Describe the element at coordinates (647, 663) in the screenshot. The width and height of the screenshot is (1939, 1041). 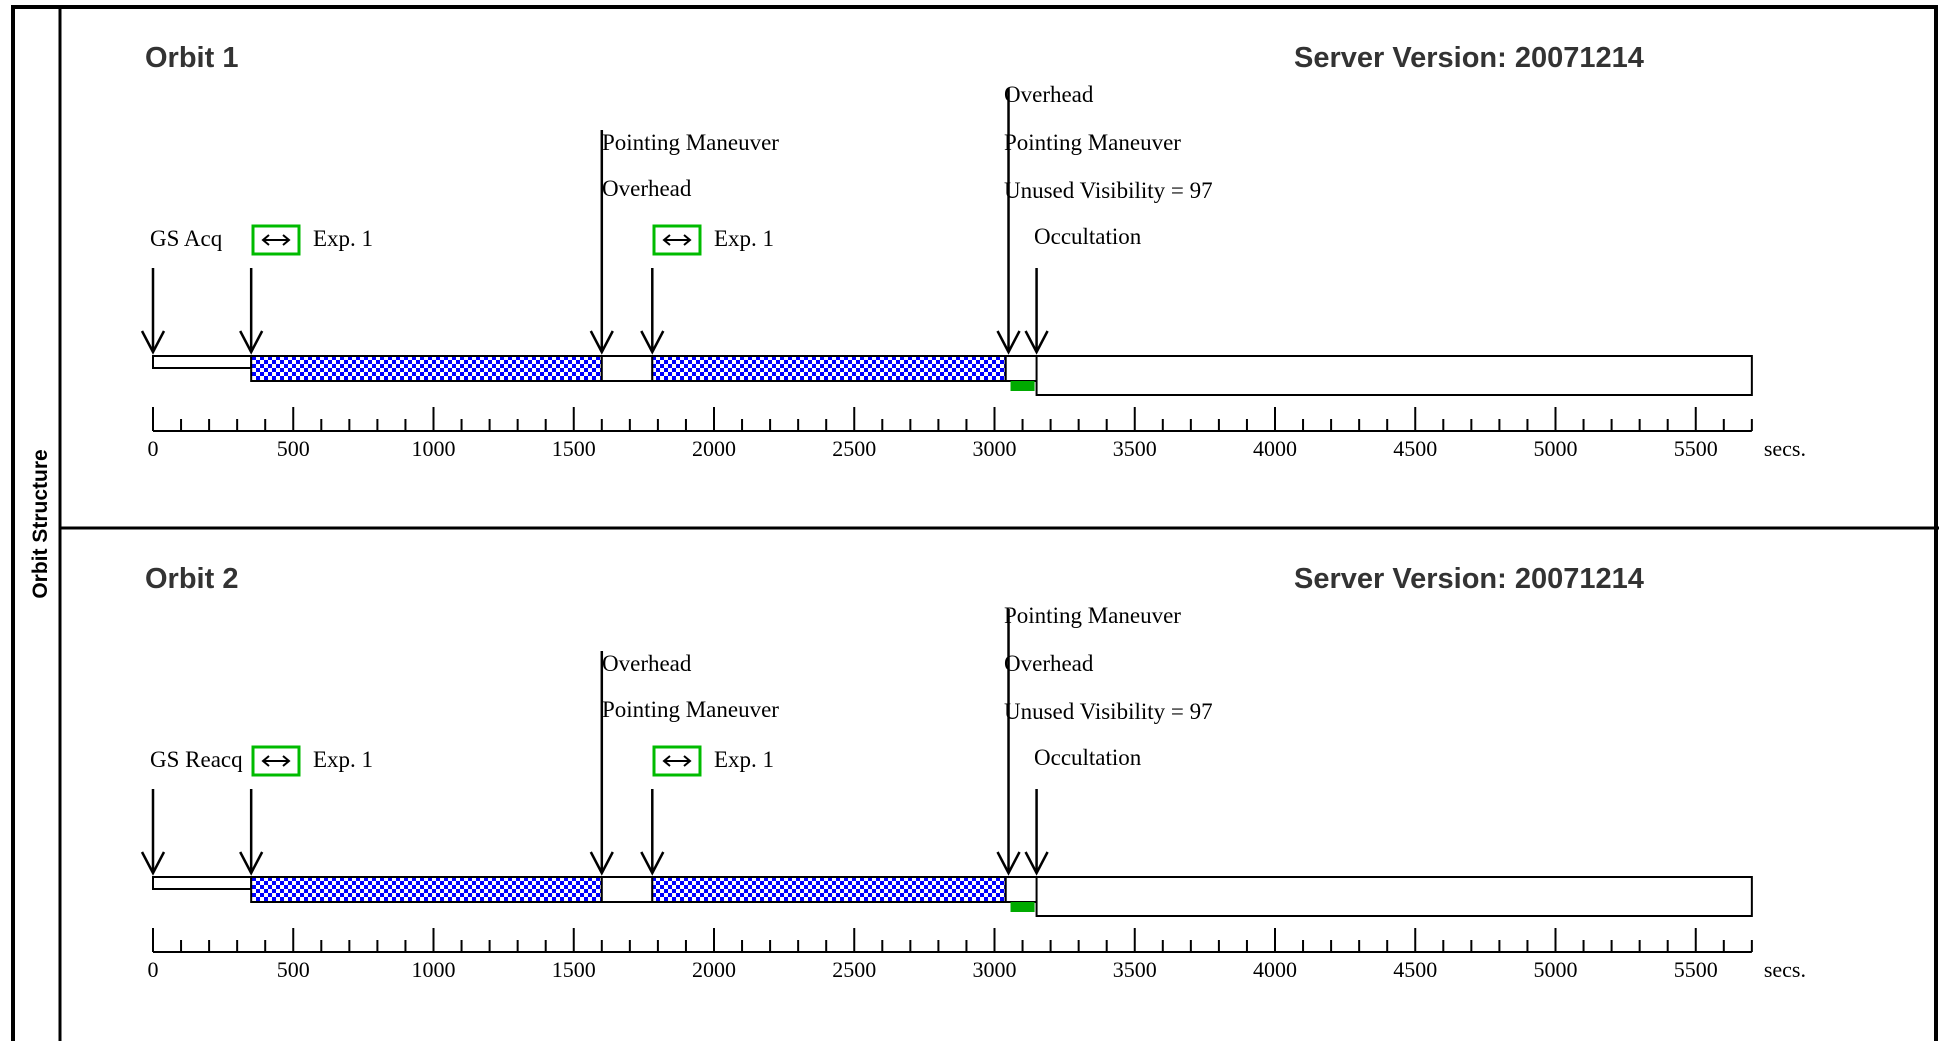
I see `mid-label-top: Overhead` at that location.